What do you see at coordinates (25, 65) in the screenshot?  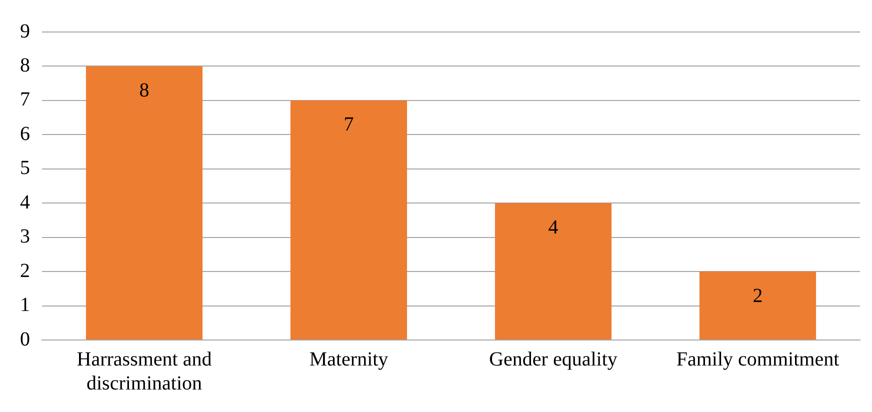 I see `y-tick-label: 8` at bounding box center [25, 65].